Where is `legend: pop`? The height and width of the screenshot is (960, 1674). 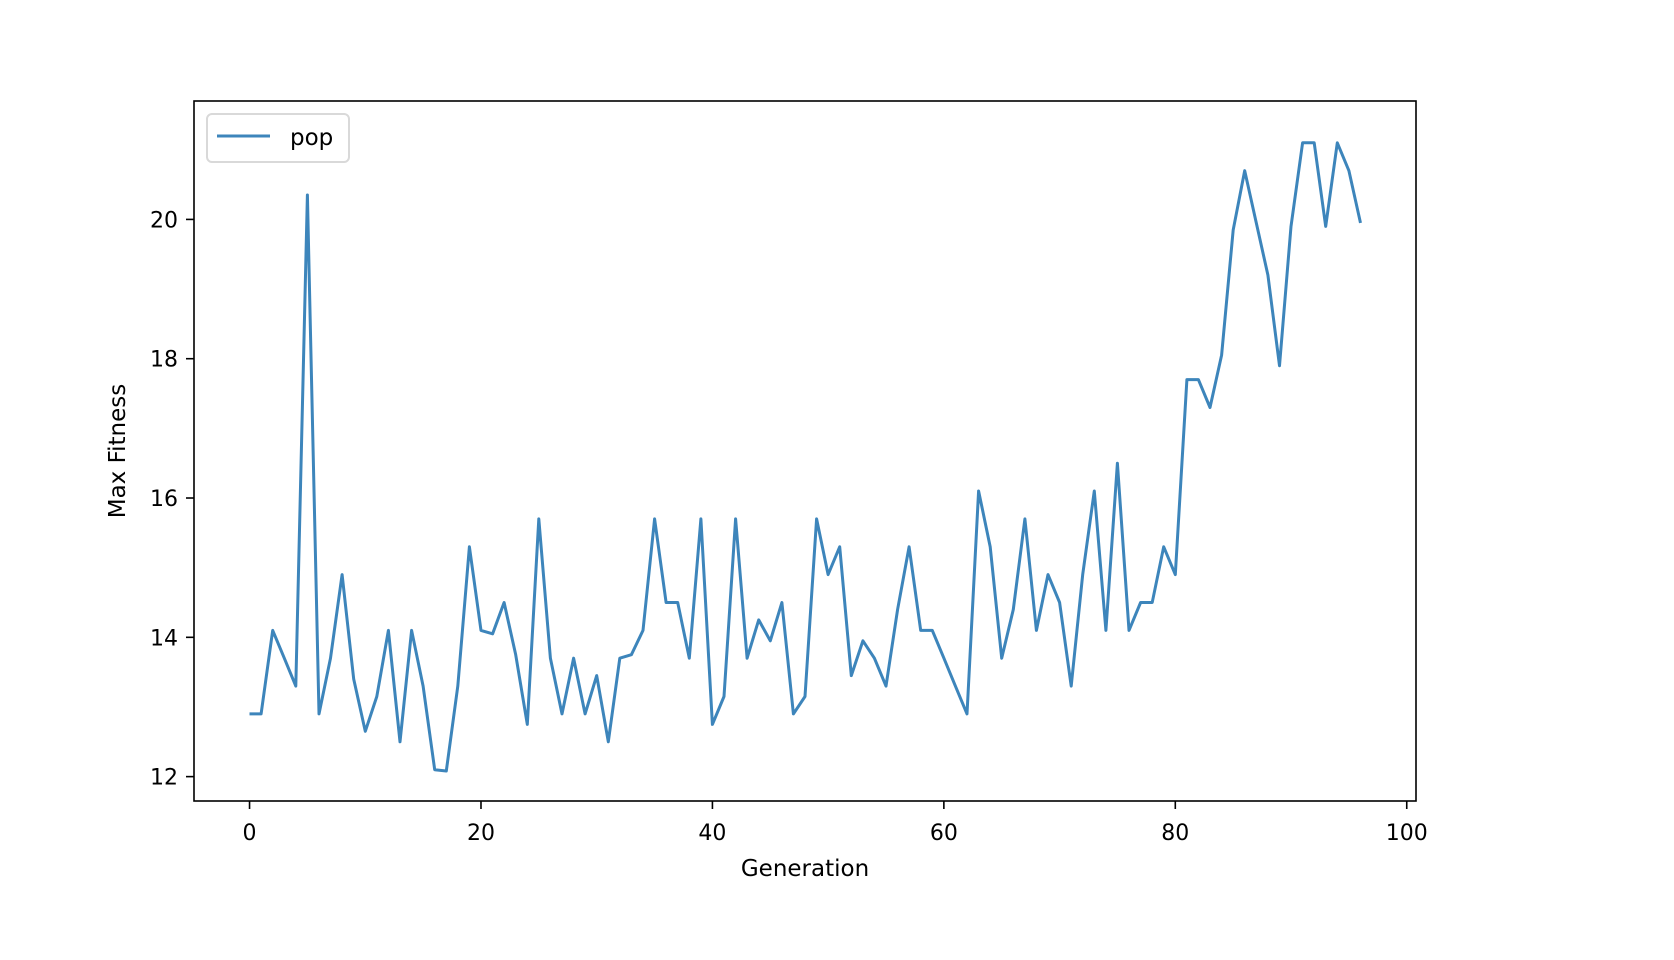
legend: pop is located at coordinates (278, 138).